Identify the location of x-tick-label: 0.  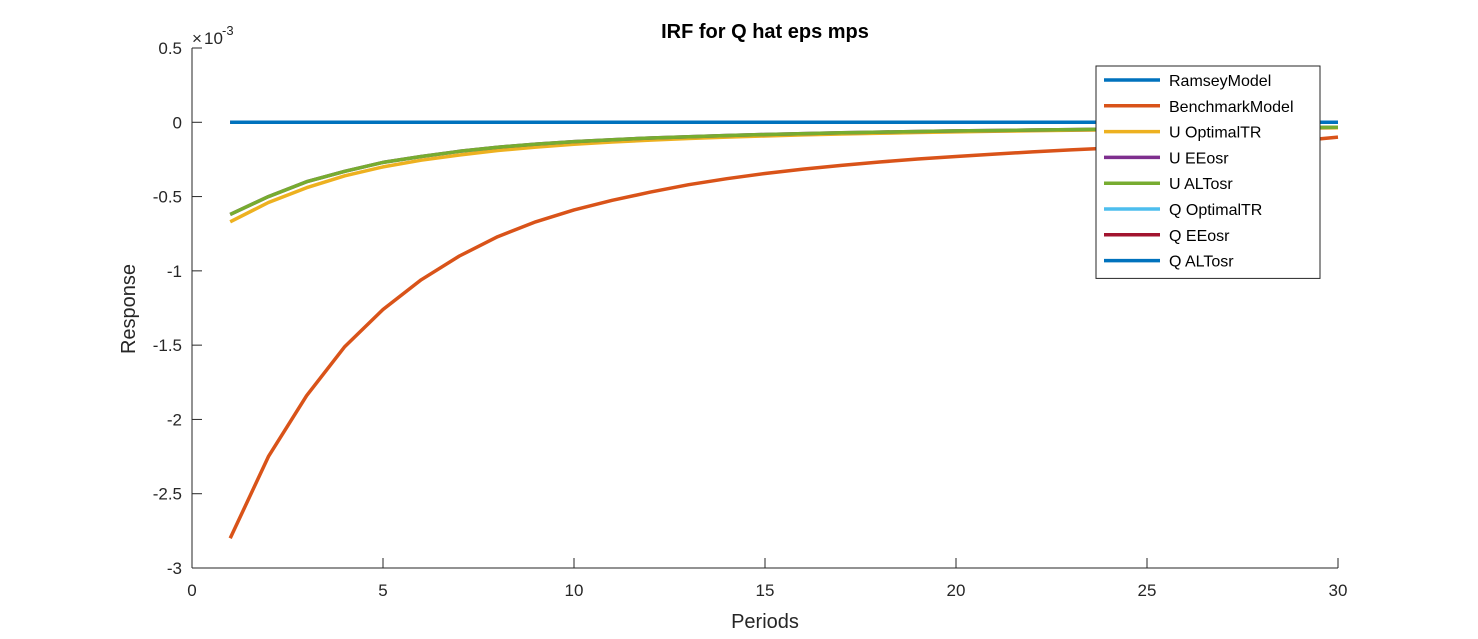
(191, 590).